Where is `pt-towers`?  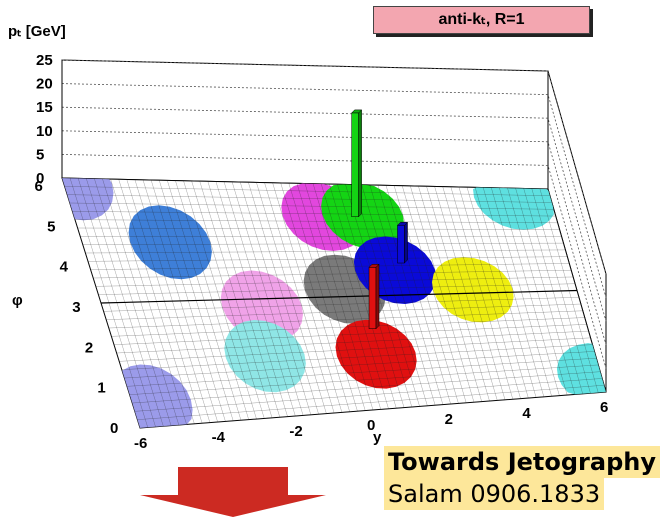 pt-towers is located at coordinates (379, 219).